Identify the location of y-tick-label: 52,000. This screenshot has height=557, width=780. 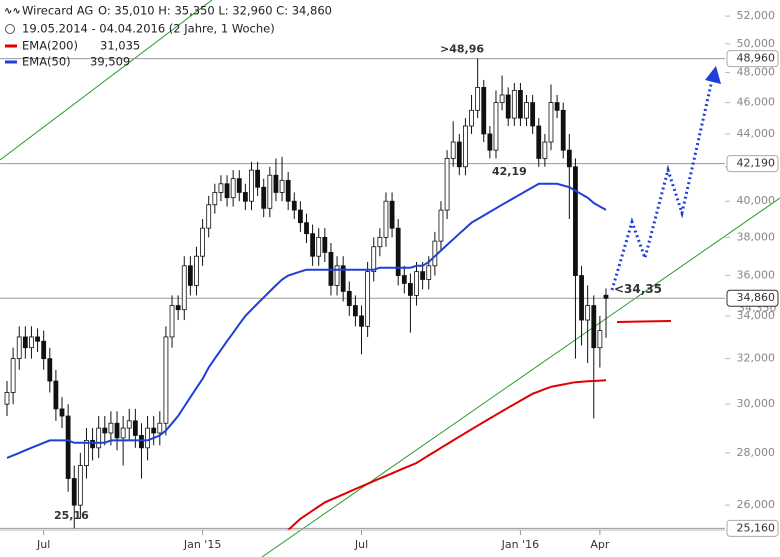
(756, 15).